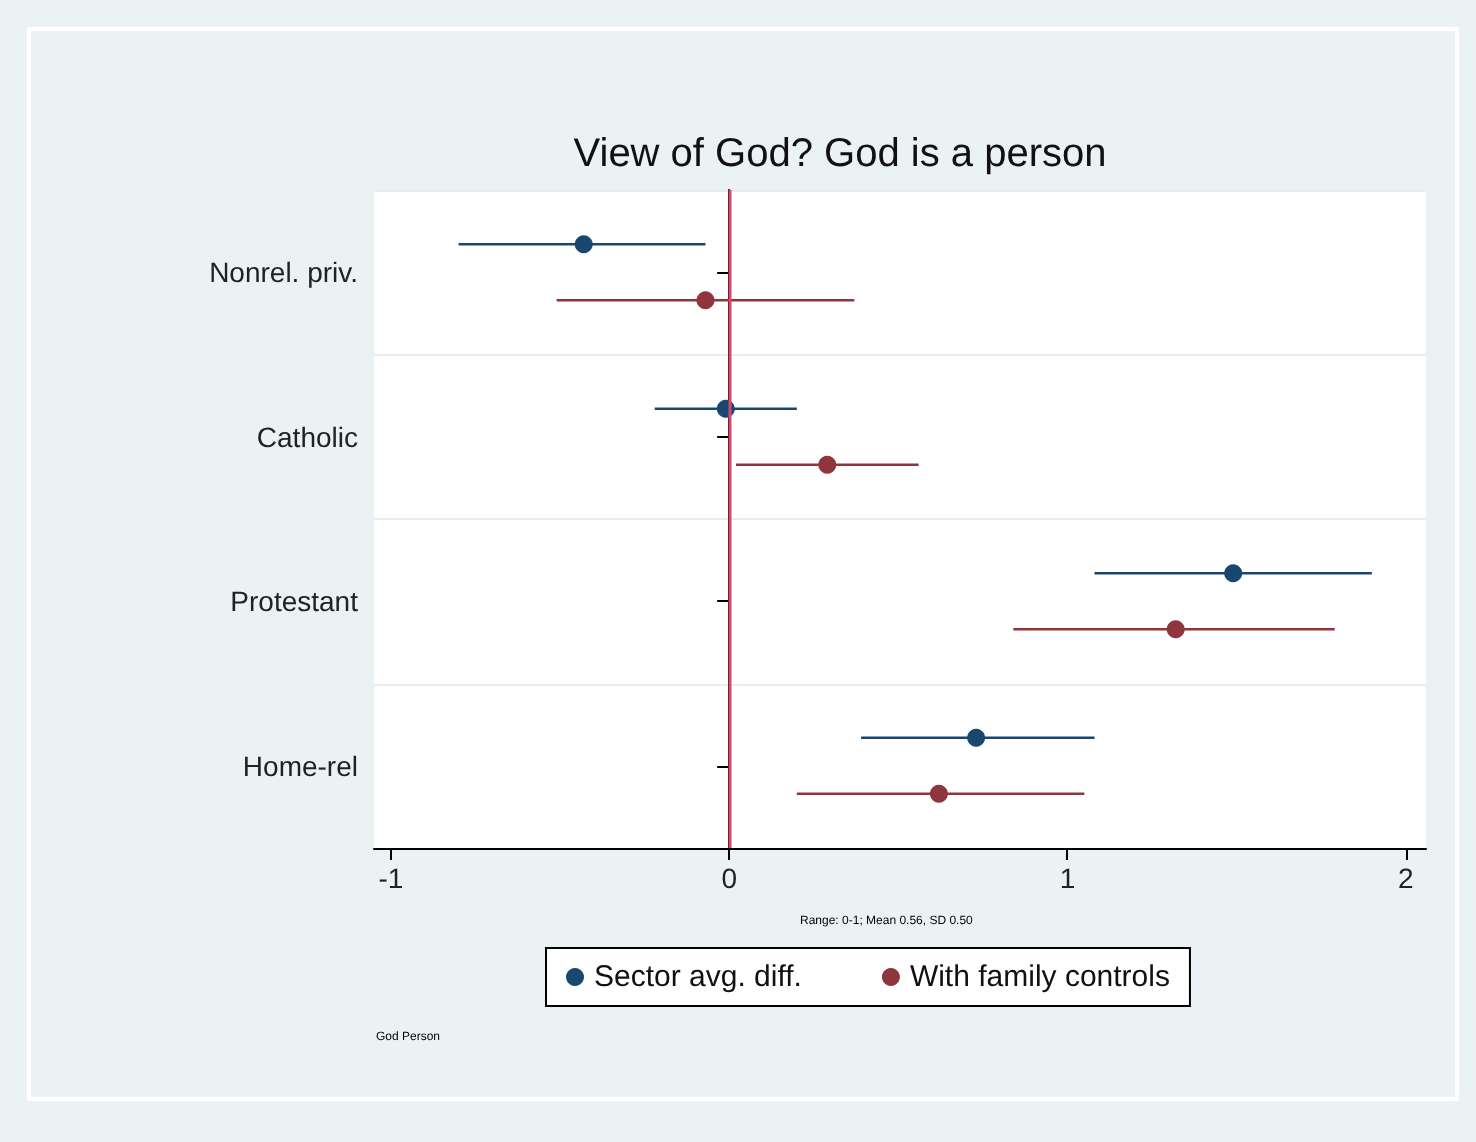  What do you see at coordinates (729, 878) in the screenshot?
I see `x-tick-label: 0` at bounding box center [729, 878].